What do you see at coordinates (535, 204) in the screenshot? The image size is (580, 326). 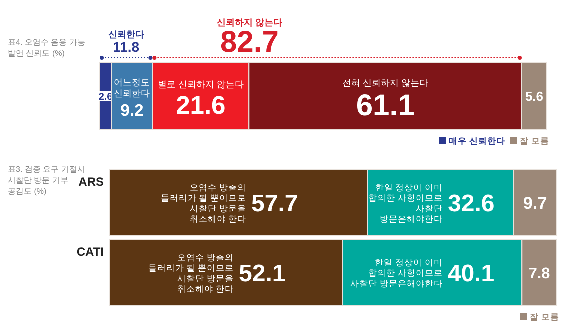 I see `data-label: 9.7` at bounding box center [535, 204].